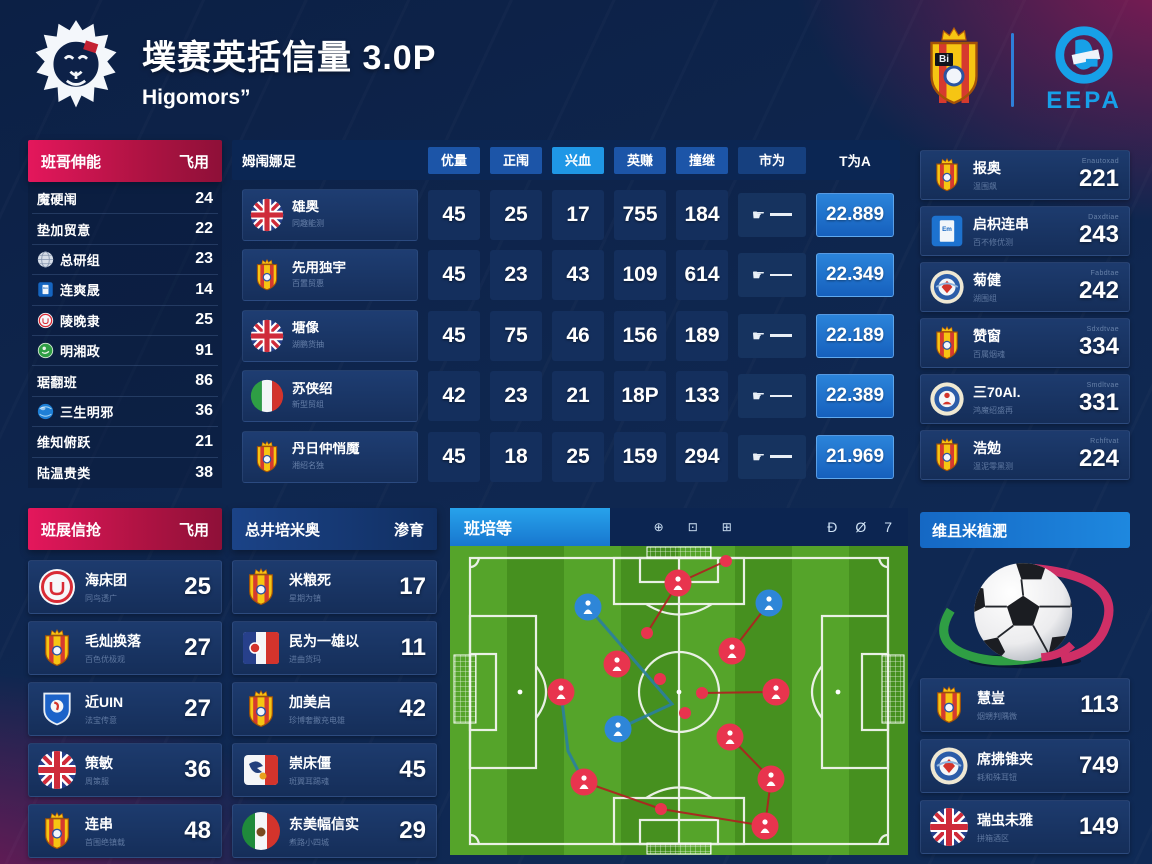 This screenshot has width=1152, height=864. Describe the element at coordinates (125, 412) in the screenshot. I see `ranking-row: 三生明邪 36` at that location.